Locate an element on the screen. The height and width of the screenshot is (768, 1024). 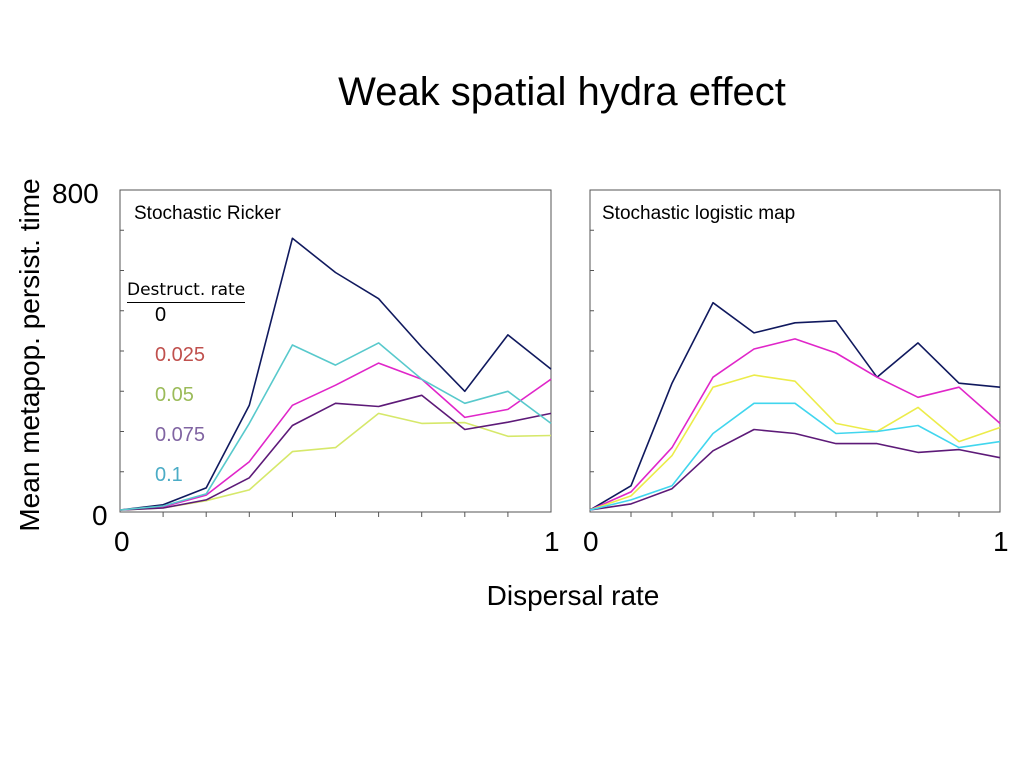
chart-title: Weak spatial hydra effect is located at coordinates (562, 92).